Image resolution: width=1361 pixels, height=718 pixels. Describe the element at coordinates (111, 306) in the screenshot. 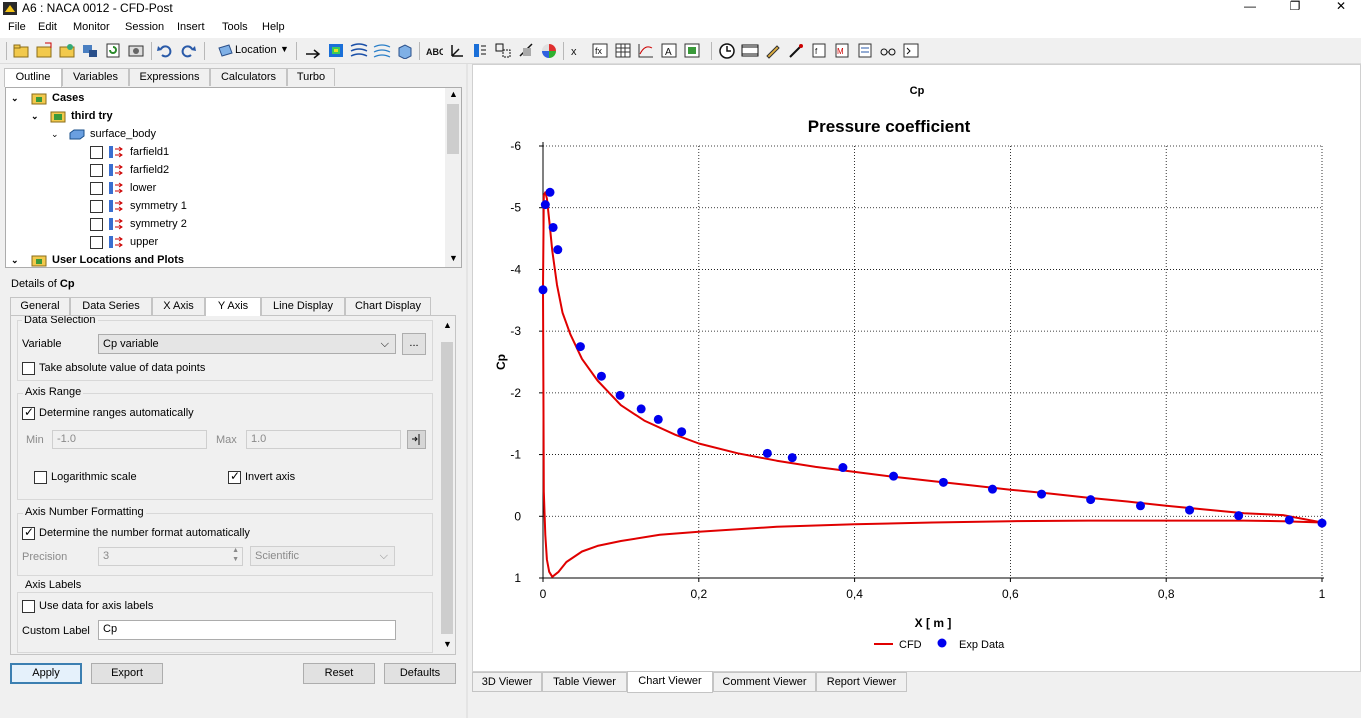

I see `tab-data-series: Data Series` at that location.